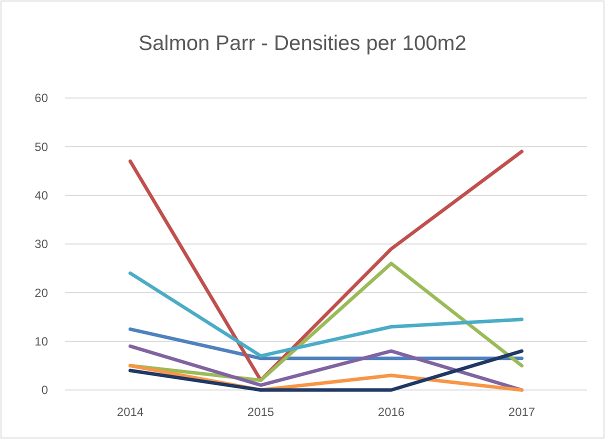 The height and width of the screenshot is (439, 605). What do you see at coordinates (391, 412) in the screenshot?
I see `x-tick-label: 2016` at bounding box center [391, 412].